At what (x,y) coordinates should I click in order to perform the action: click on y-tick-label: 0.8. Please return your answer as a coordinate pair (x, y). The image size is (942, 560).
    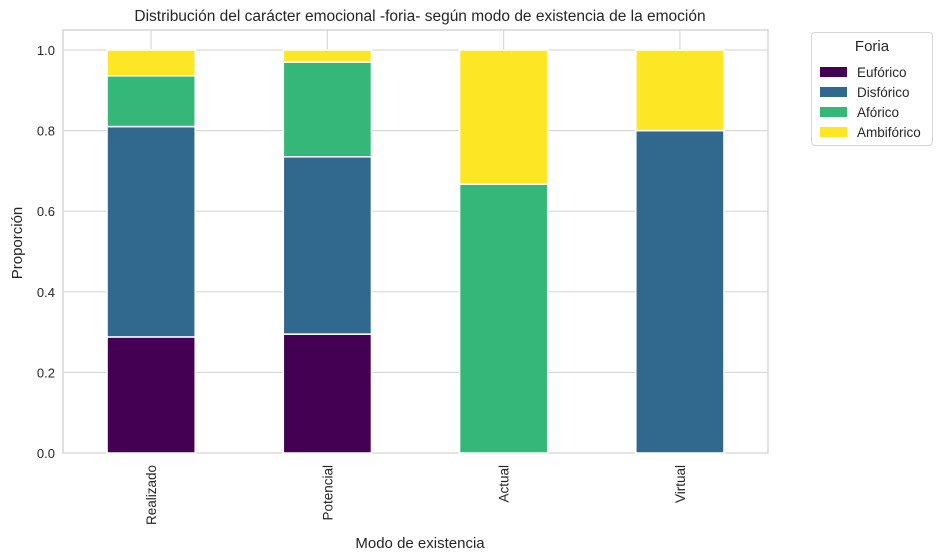
    Looking at the image, I should click on (46, 131).